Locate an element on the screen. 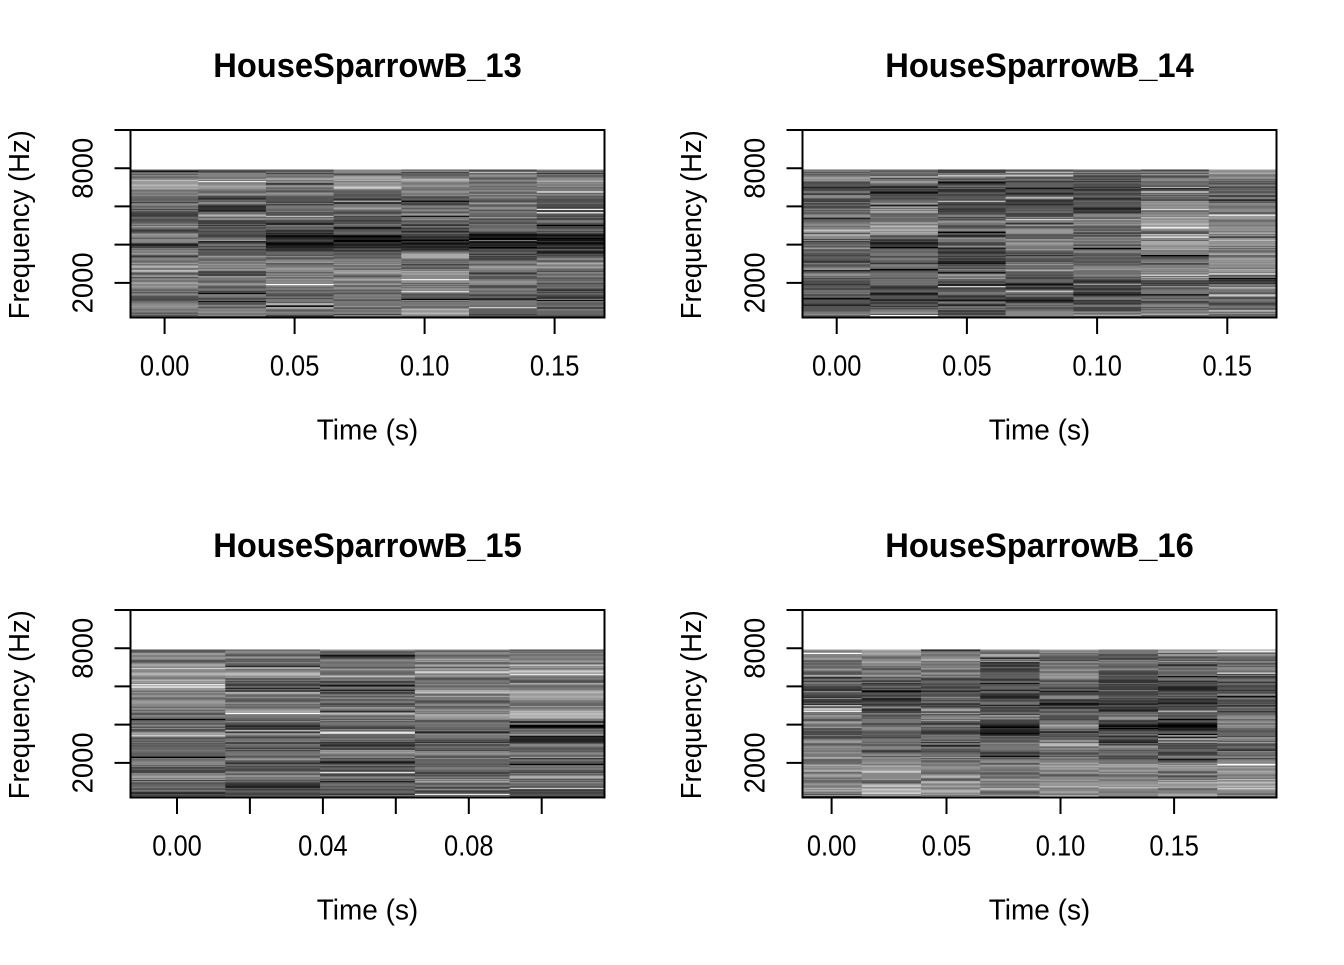 The height and width of the screenshot is (965, 1344). svg-text: HouseSparrowB_16 is located at coordinates (1039, 546).